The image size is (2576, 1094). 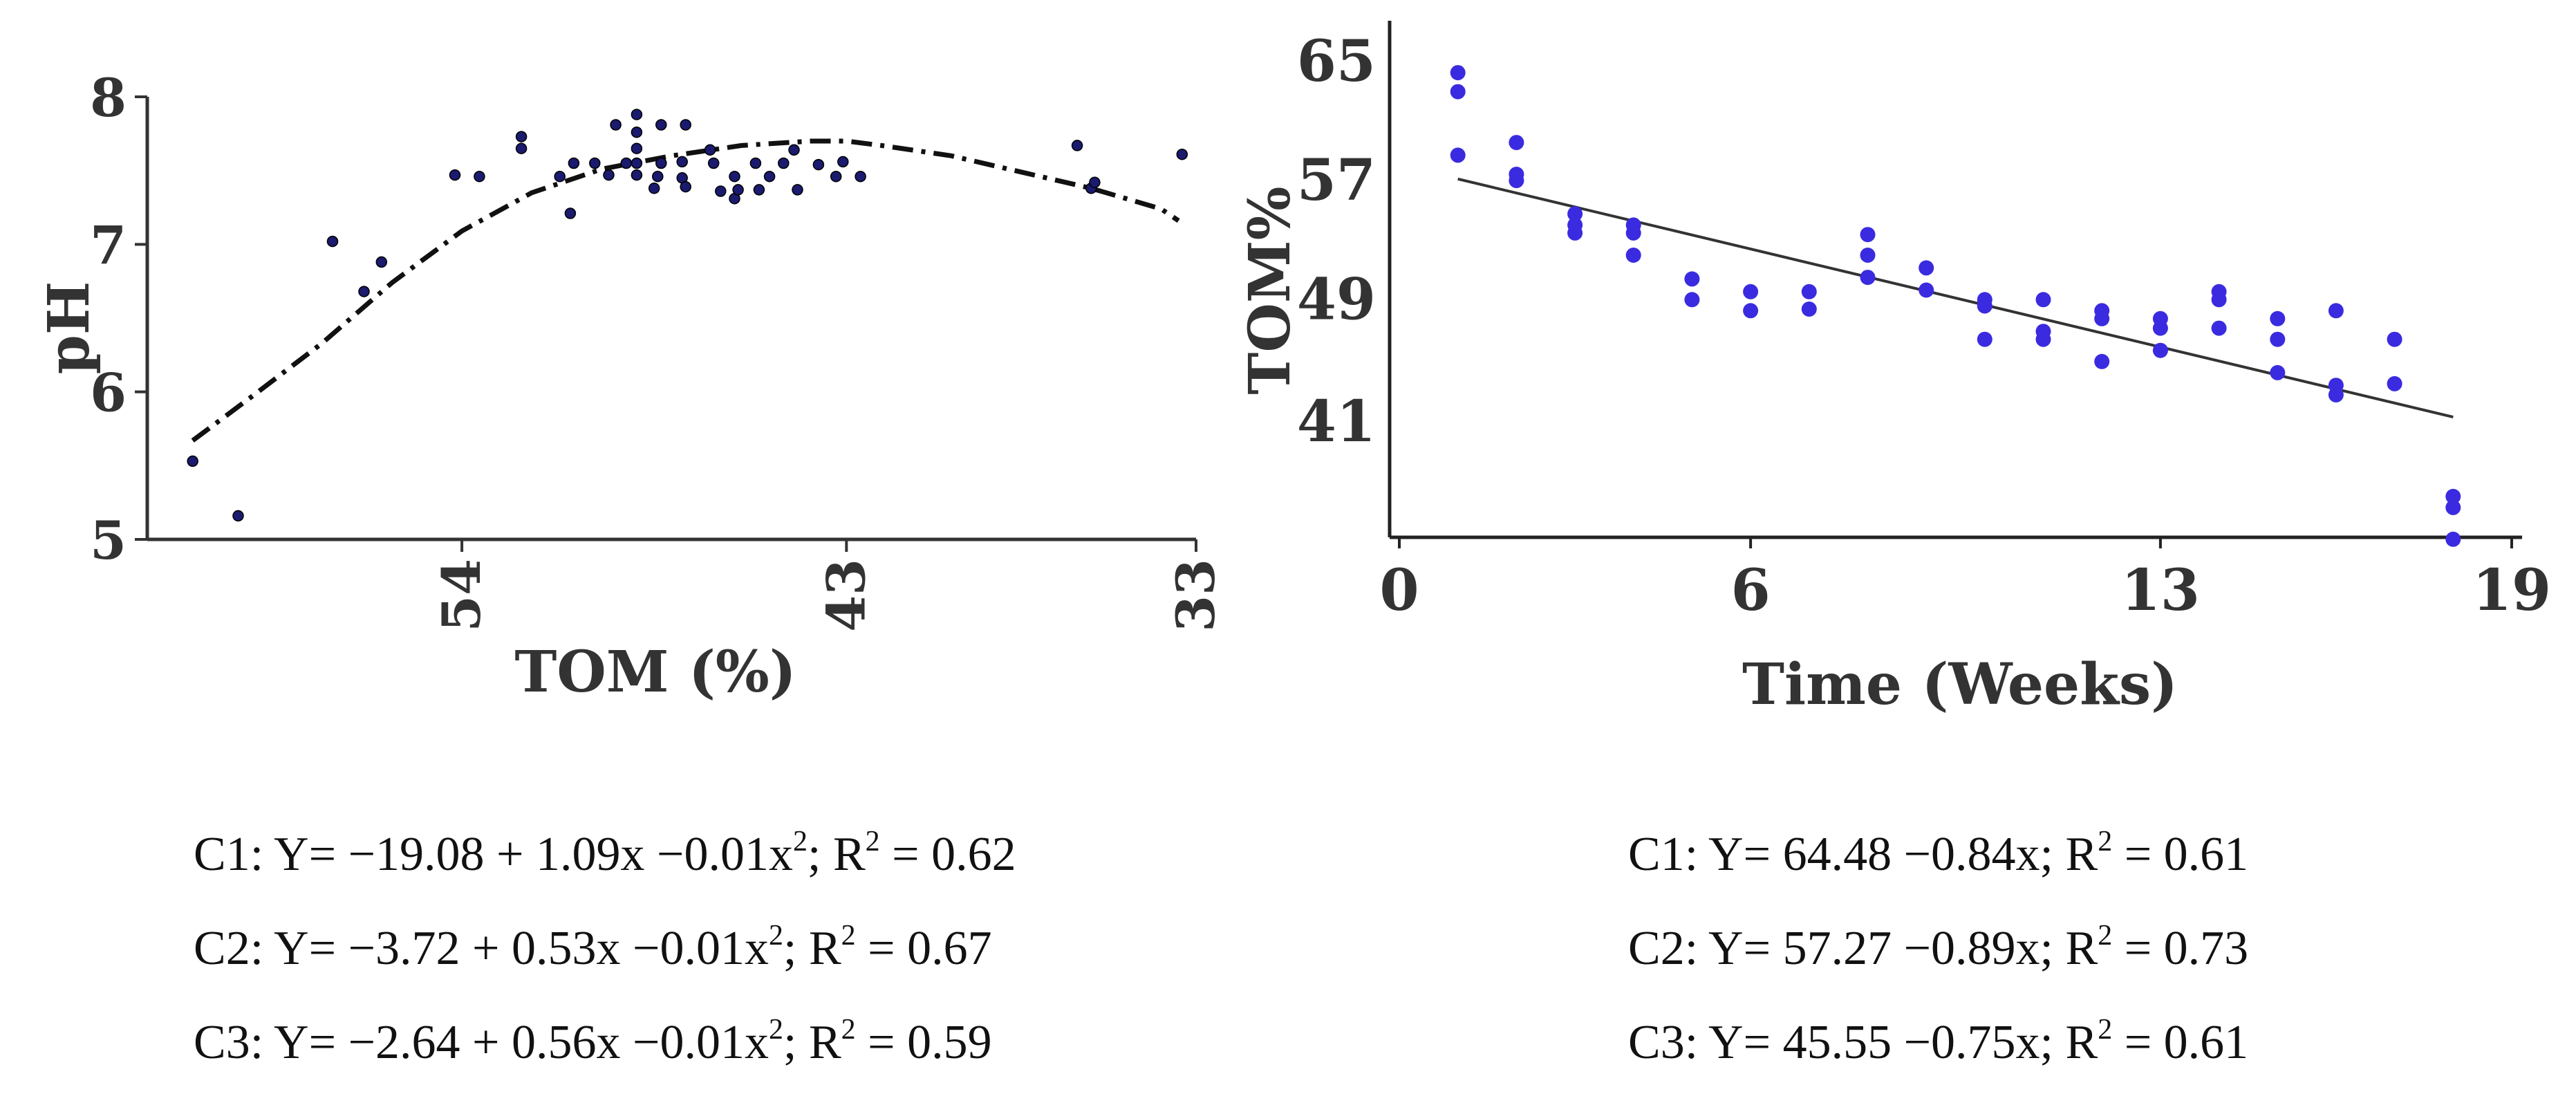 I want to click on ph-fit-curve, so click(x=685, y=290).